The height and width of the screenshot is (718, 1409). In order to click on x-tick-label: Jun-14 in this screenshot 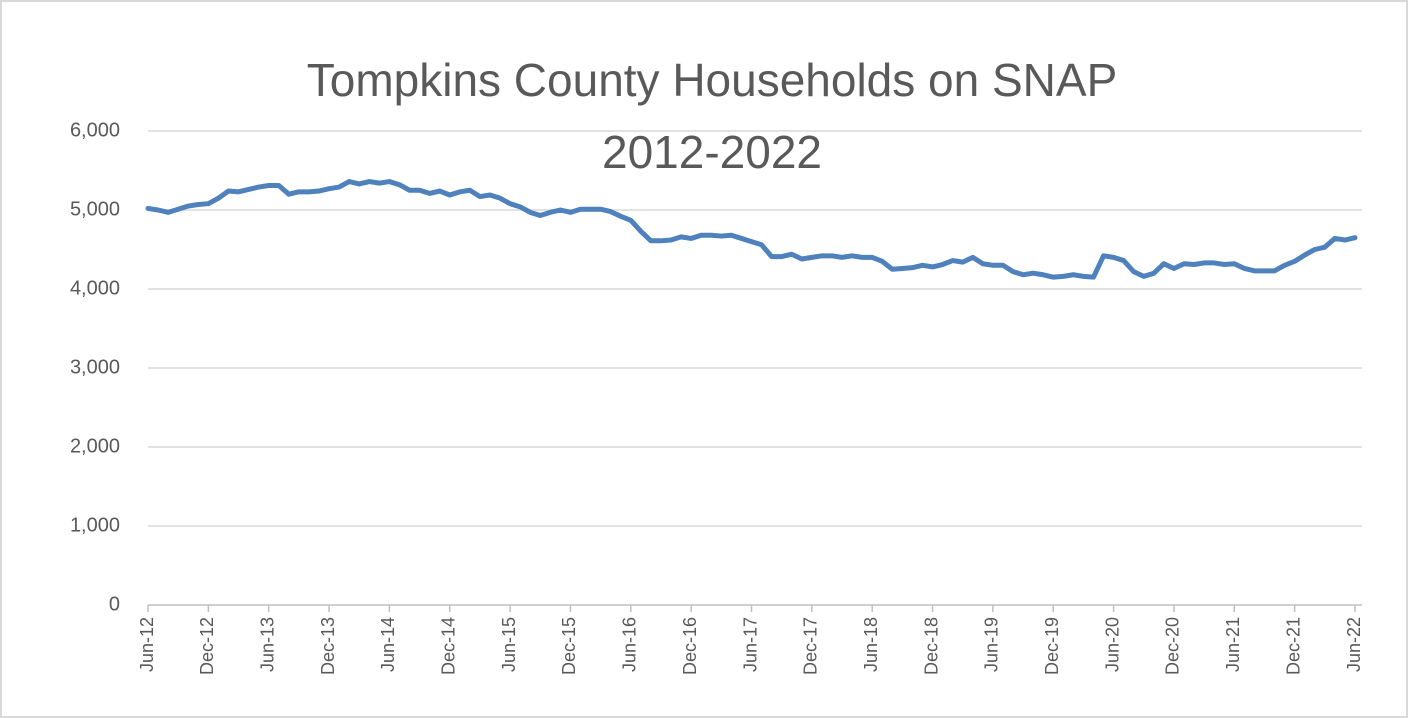, I will do `click(388, 644)`.